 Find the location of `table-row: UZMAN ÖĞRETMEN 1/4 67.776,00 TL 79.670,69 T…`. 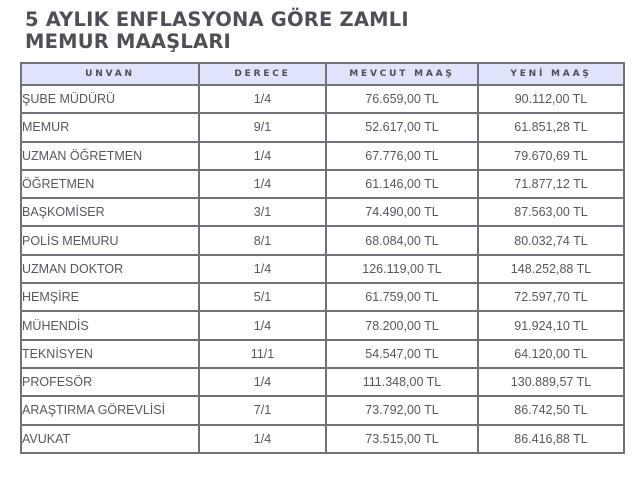

table-row: UZMAN ÖĞRETMEN 1/4 67.776,00 TL 79.670,69 T… is located at coordinates (322, 155).